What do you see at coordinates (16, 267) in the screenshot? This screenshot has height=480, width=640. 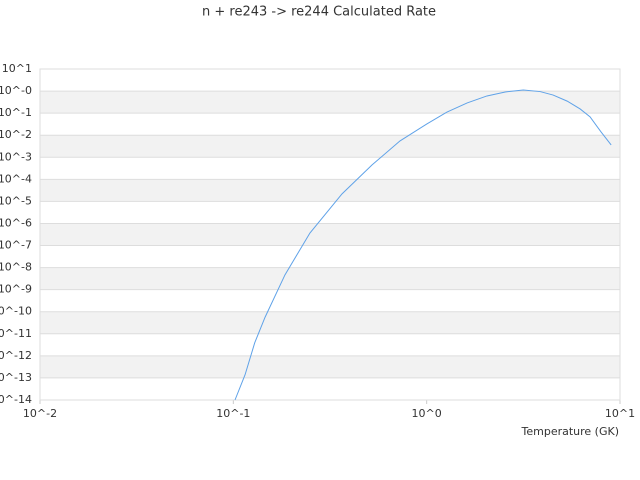 I see `y-tick-label: 10^-8` at bounding box center [16, 267].